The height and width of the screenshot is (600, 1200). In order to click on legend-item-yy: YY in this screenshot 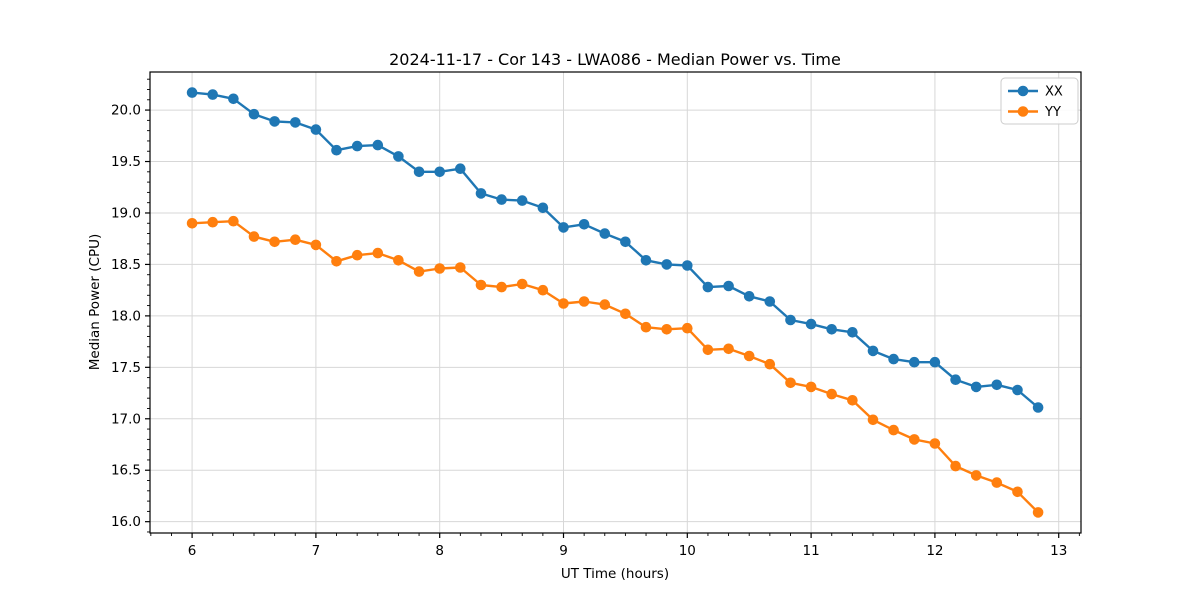, I will do `click(1034, 112)`.